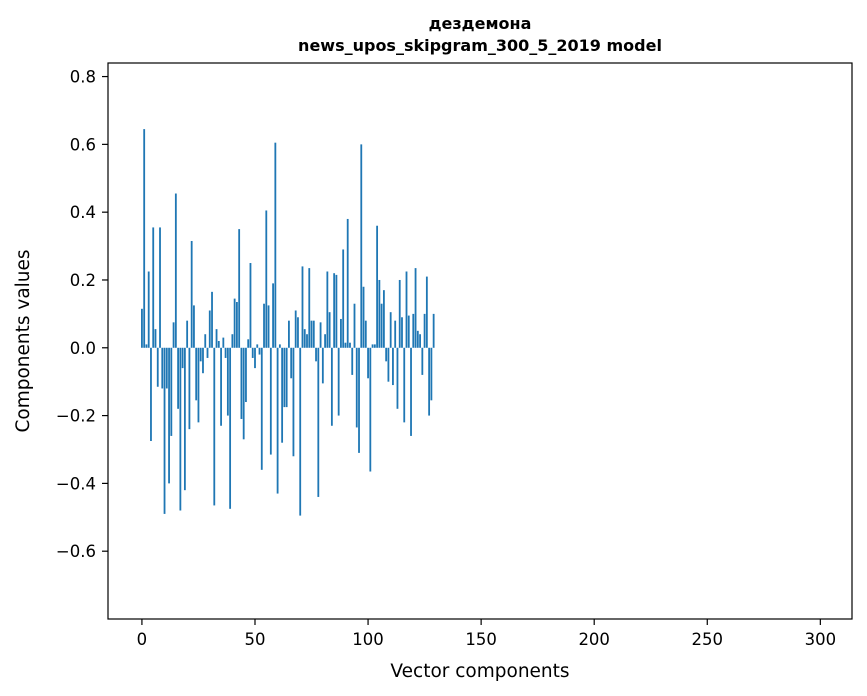  What do you see at coordinates (479, 671) in the screenshot?
I see `x-axis-label: Vector components` at bounding box center [479, 671].